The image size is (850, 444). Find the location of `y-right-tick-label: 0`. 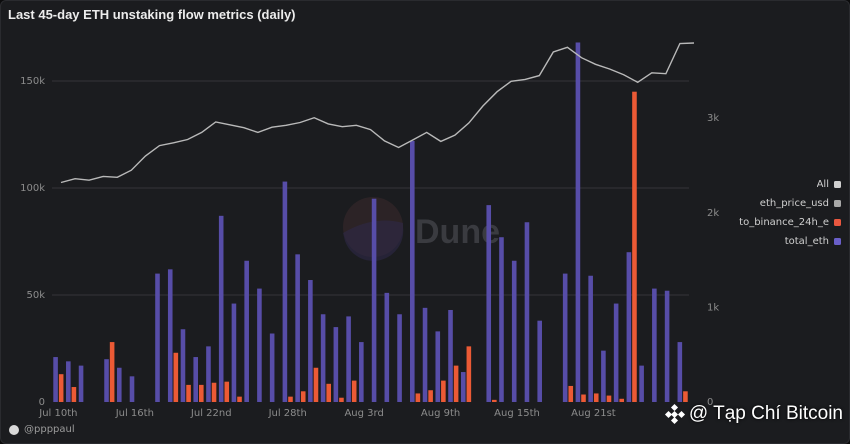

y-right-tick-label: 0 is located at coordinates (710, 402).